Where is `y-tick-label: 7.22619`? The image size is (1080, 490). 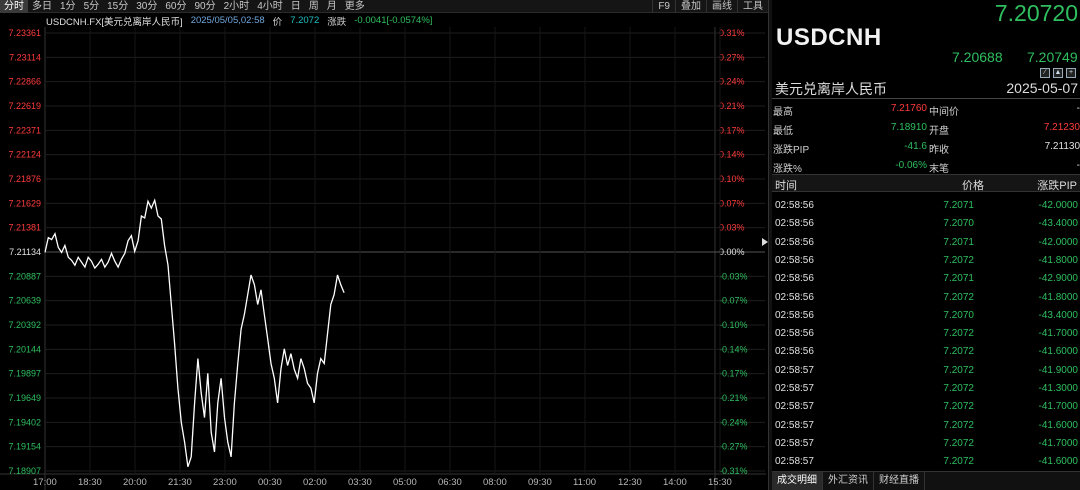
y-tick-label: 7.22619 is located at coordinates (24, 106).